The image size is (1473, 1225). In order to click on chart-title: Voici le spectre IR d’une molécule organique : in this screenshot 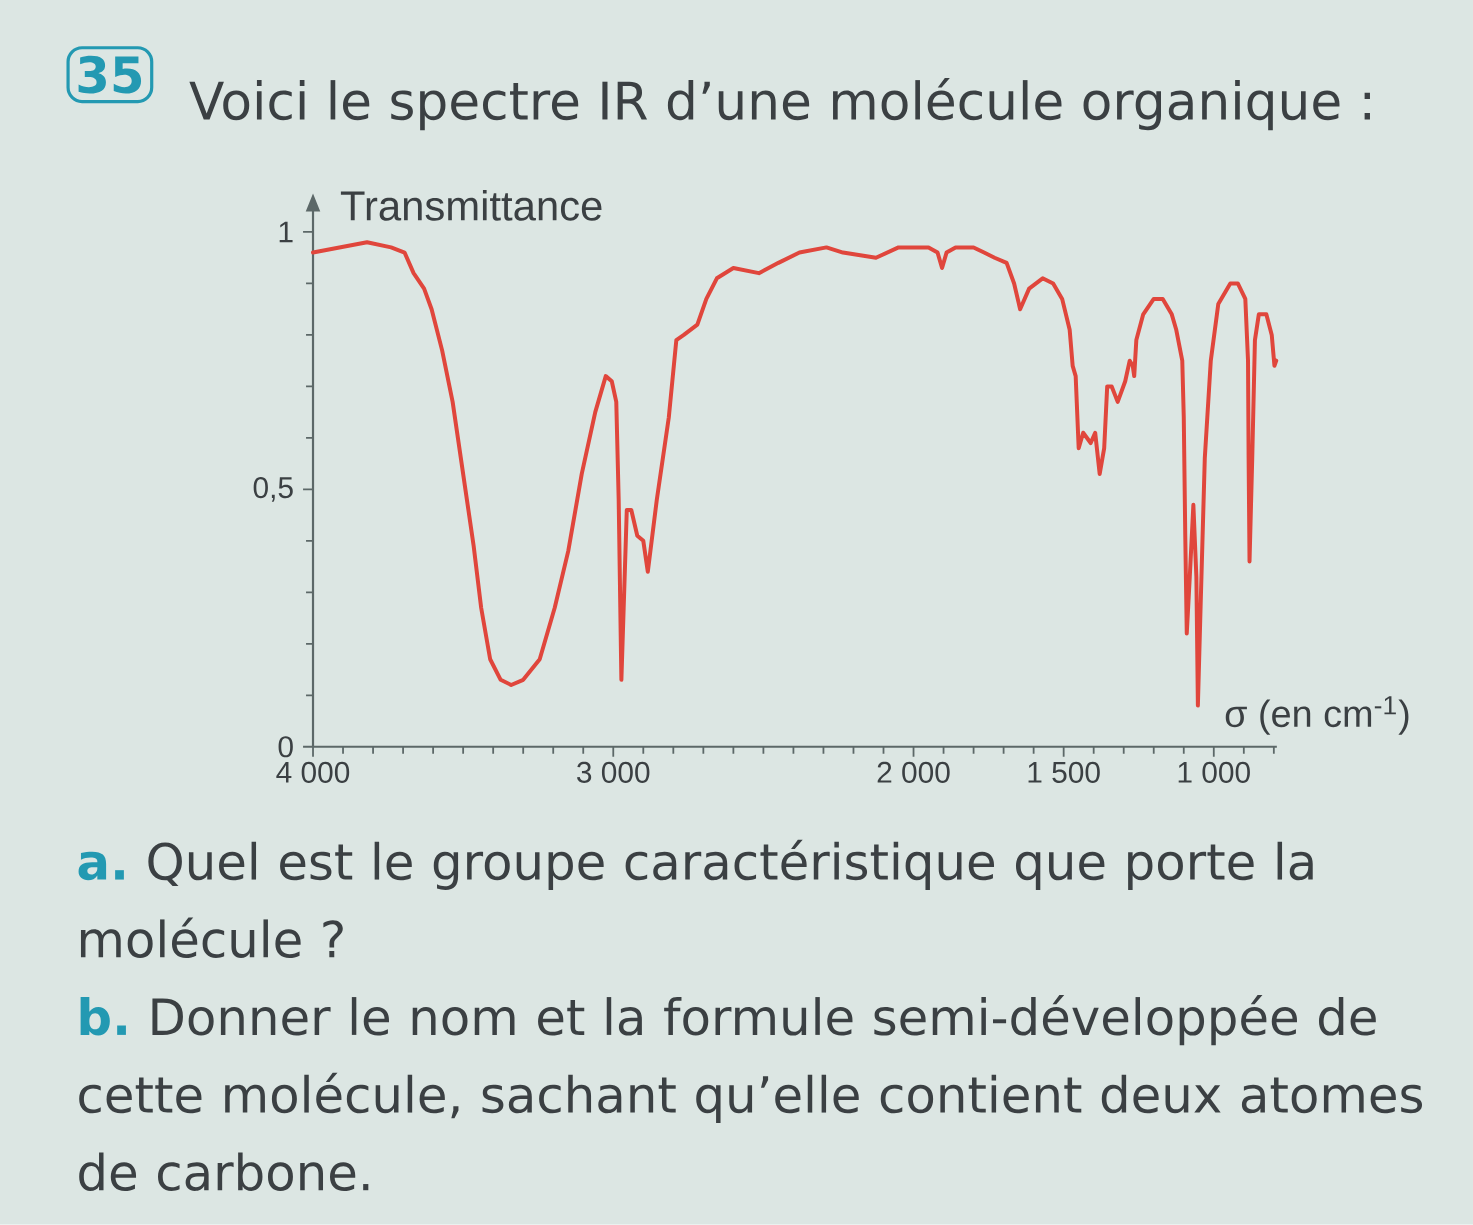, I will do `click(779, 104)`.